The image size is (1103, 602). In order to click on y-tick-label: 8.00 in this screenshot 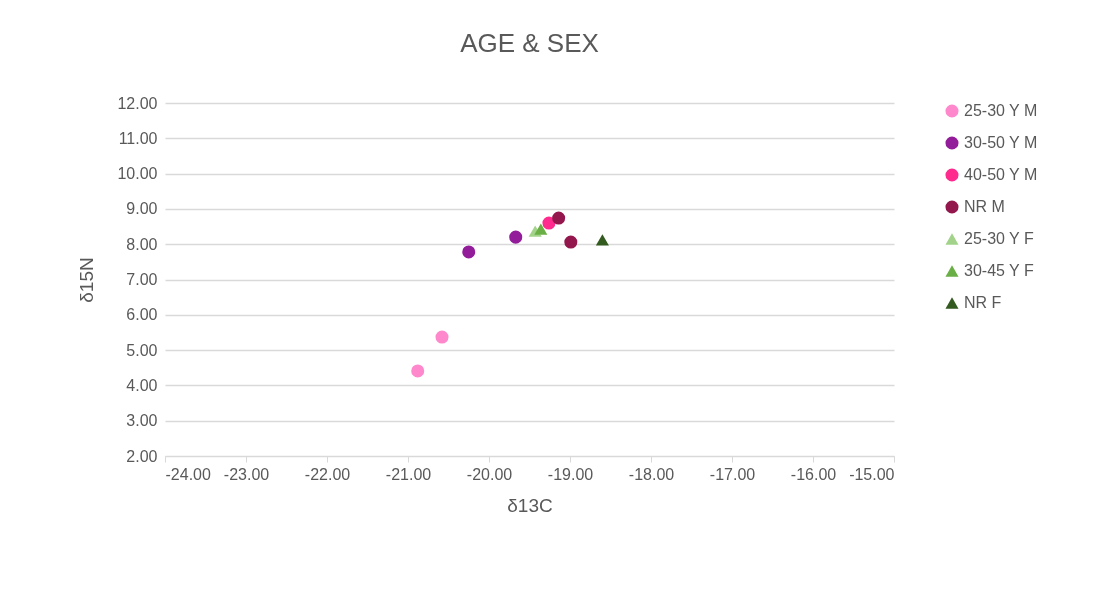, I will do `click(142, 244)`.